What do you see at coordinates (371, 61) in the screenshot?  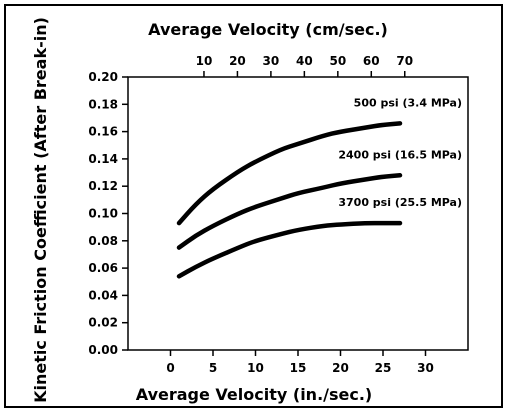 I see `x2-tick-label-5: 60` at bounding box center [371, 61].